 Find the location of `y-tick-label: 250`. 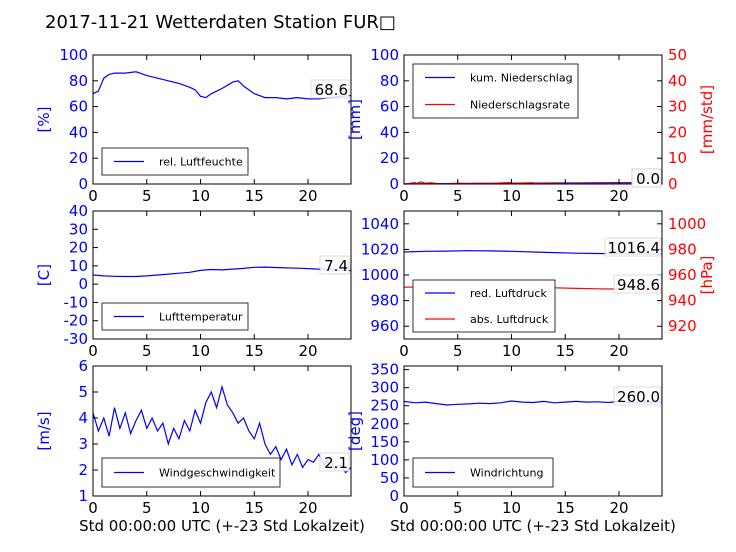

y-tick-label: 250 is located at coordinates (384, 406).